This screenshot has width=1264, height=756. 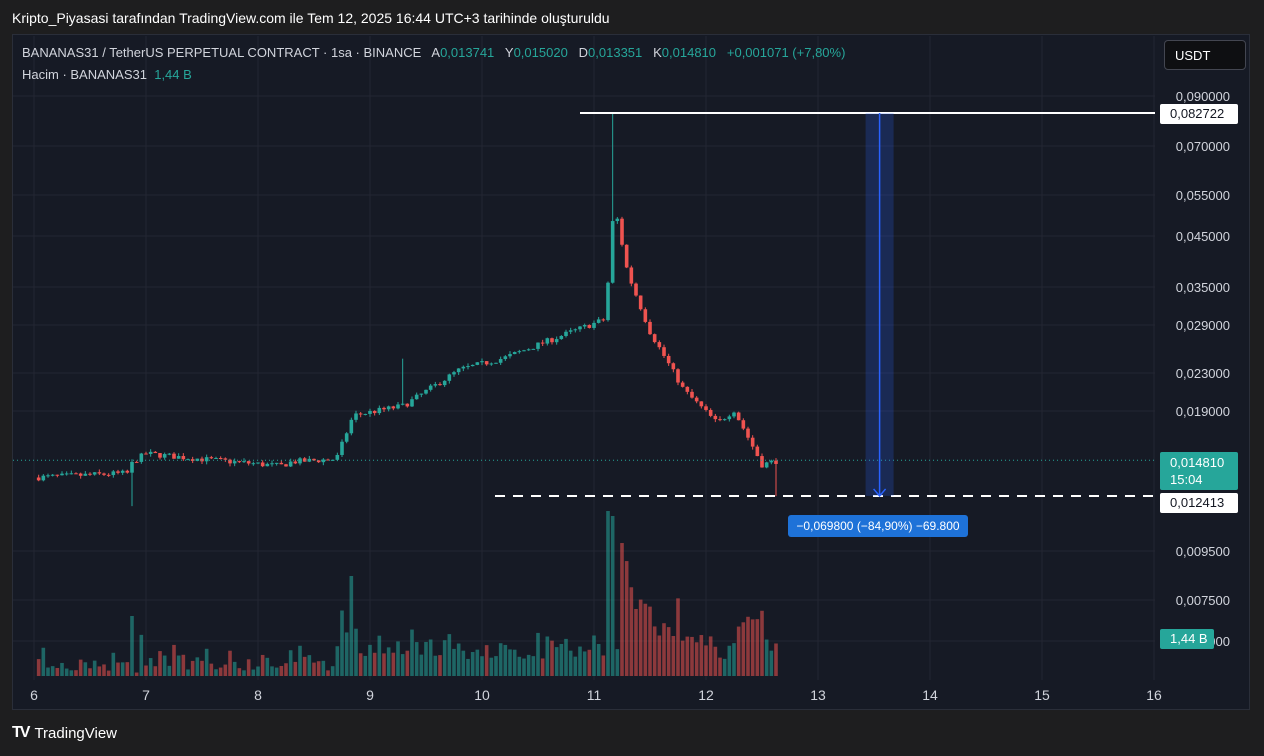 What do you see at coordinates (64, 733) in the screenshot?
I see `tradingview-logo: TV TradingView` at bounding box center [64, 733].